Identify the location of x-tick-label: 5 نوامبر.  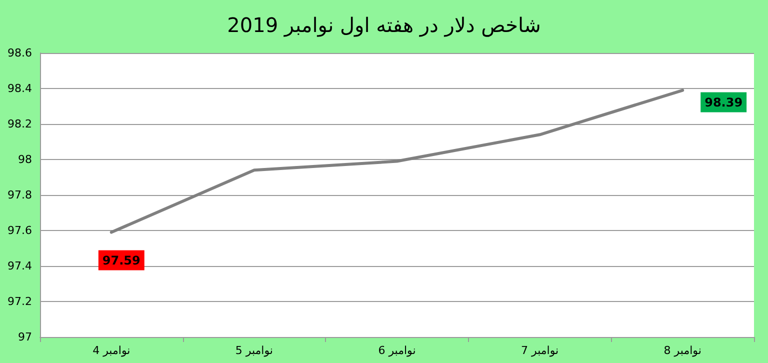
(254, 350).